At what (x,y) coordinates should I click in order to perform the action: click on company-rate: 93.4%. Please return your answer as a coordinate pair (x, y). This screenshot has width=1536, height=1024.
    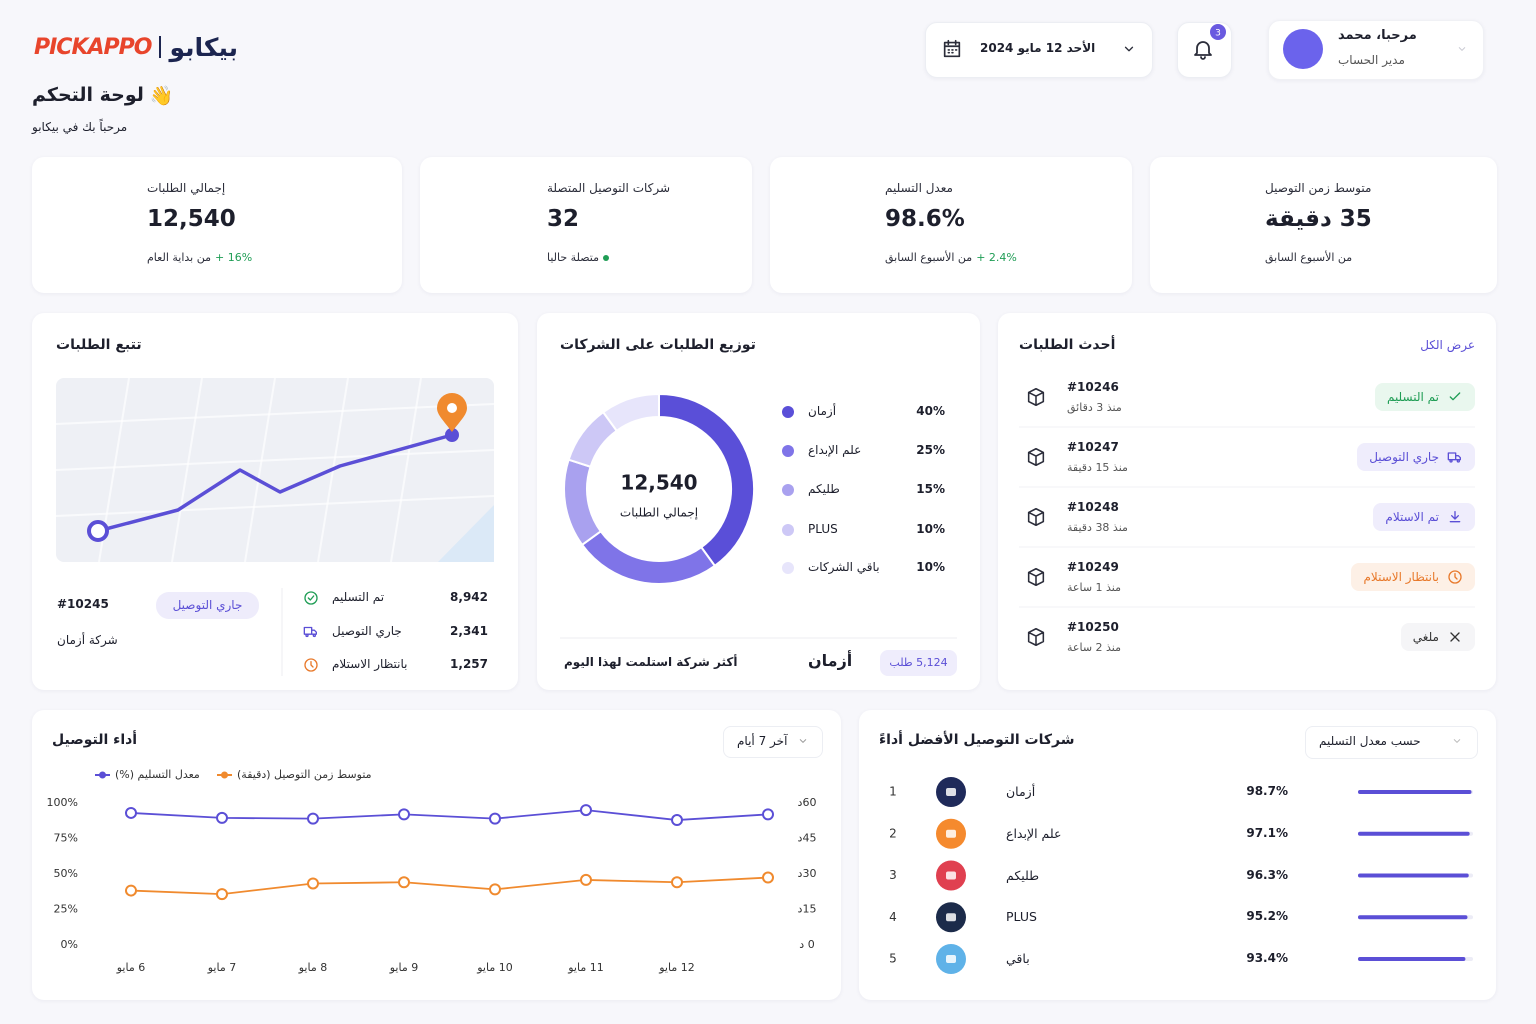
    Looking at the image, I should click on (1267, 958).